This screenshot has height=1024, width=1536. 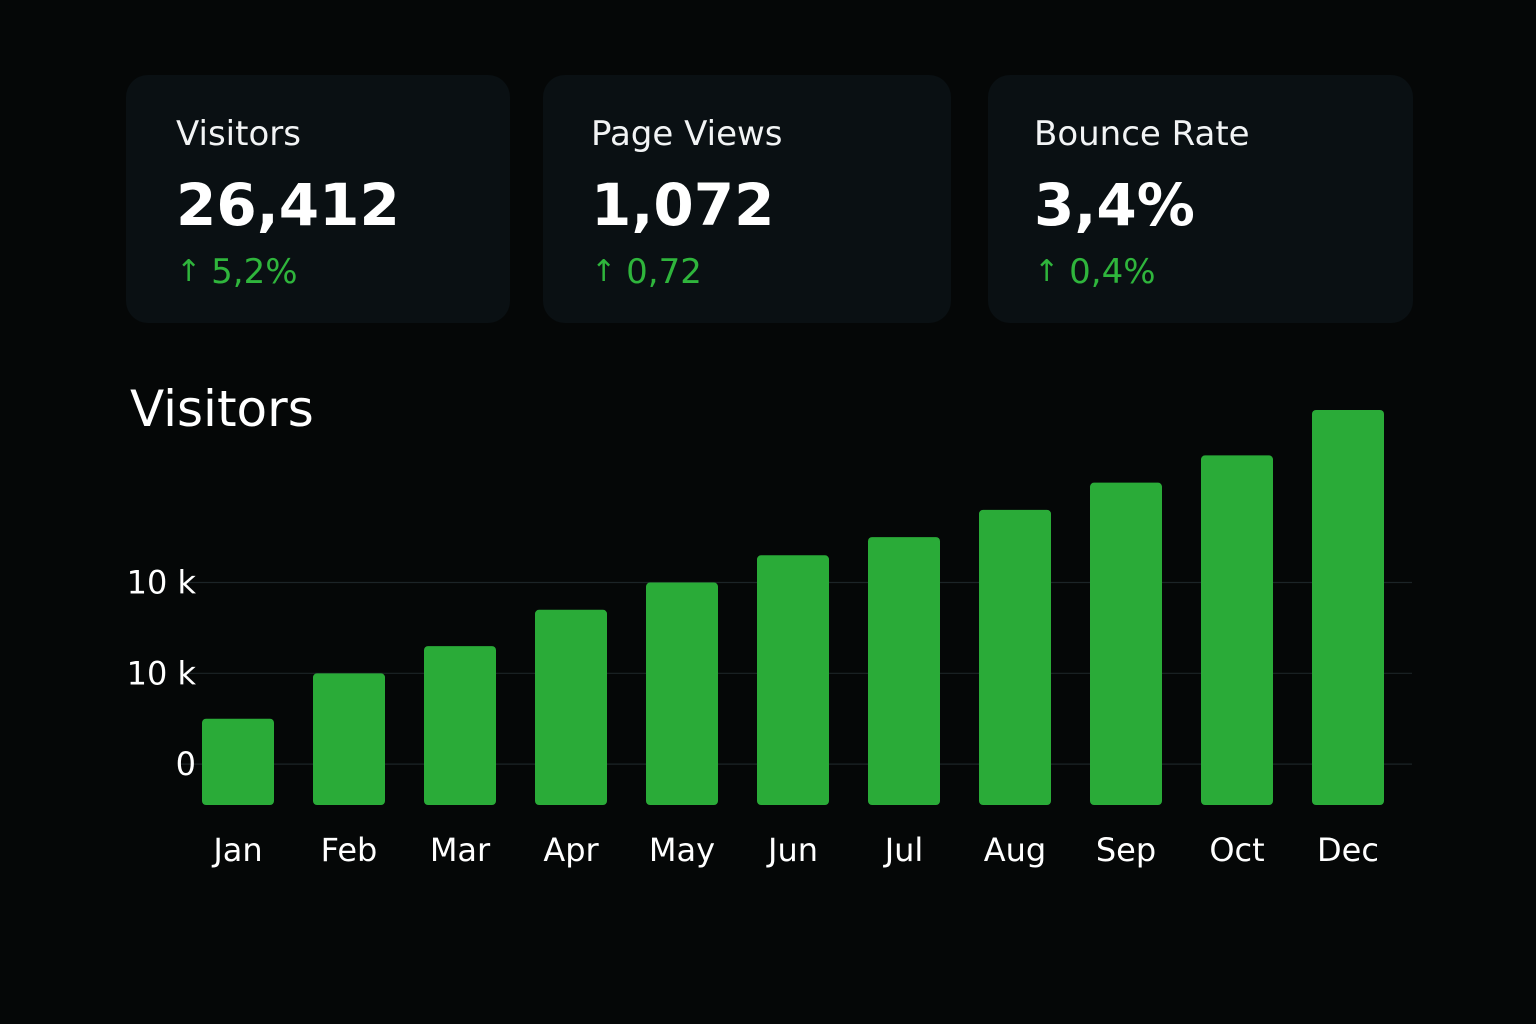 I want to click on stat-delta: ↑ 0,4%, so click(x=1223, y=272).